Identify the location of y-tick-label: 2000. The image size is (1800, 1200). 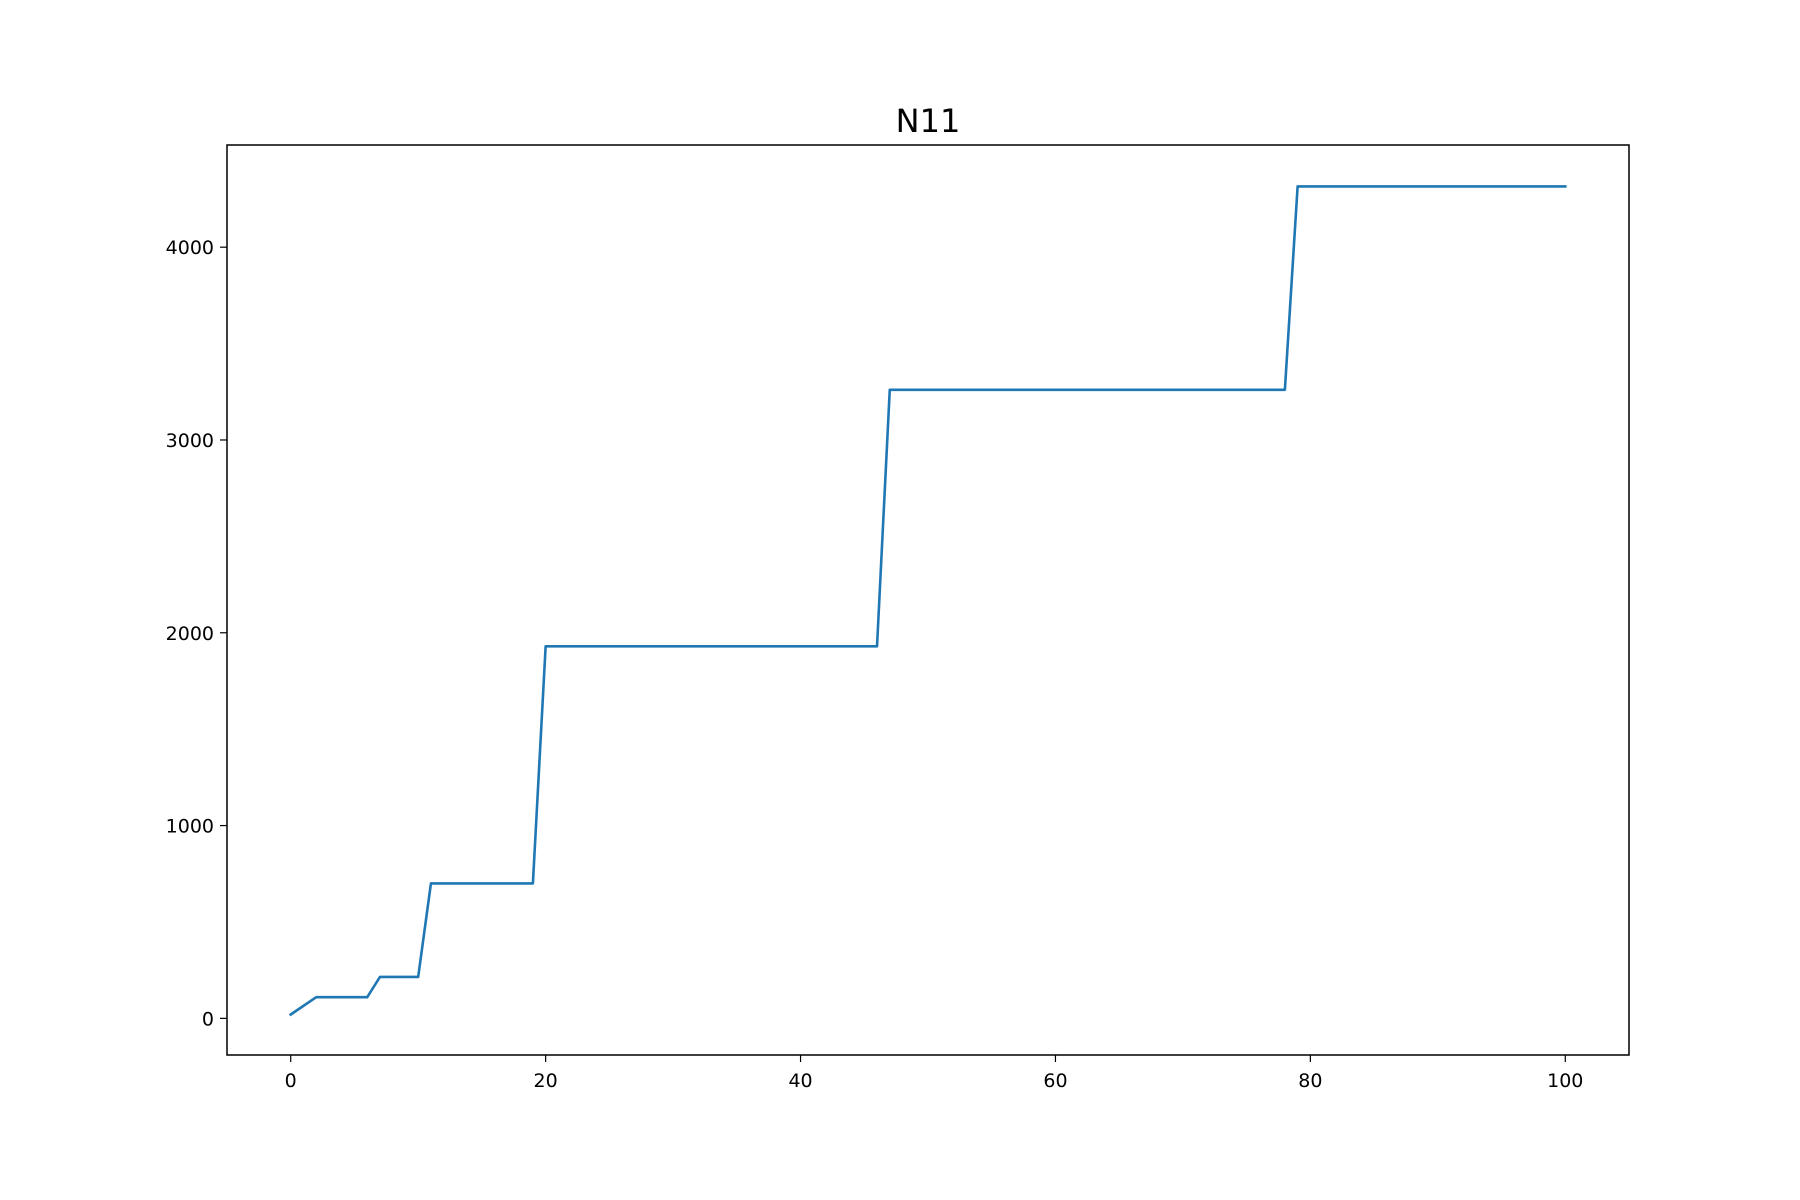
(190, 634).